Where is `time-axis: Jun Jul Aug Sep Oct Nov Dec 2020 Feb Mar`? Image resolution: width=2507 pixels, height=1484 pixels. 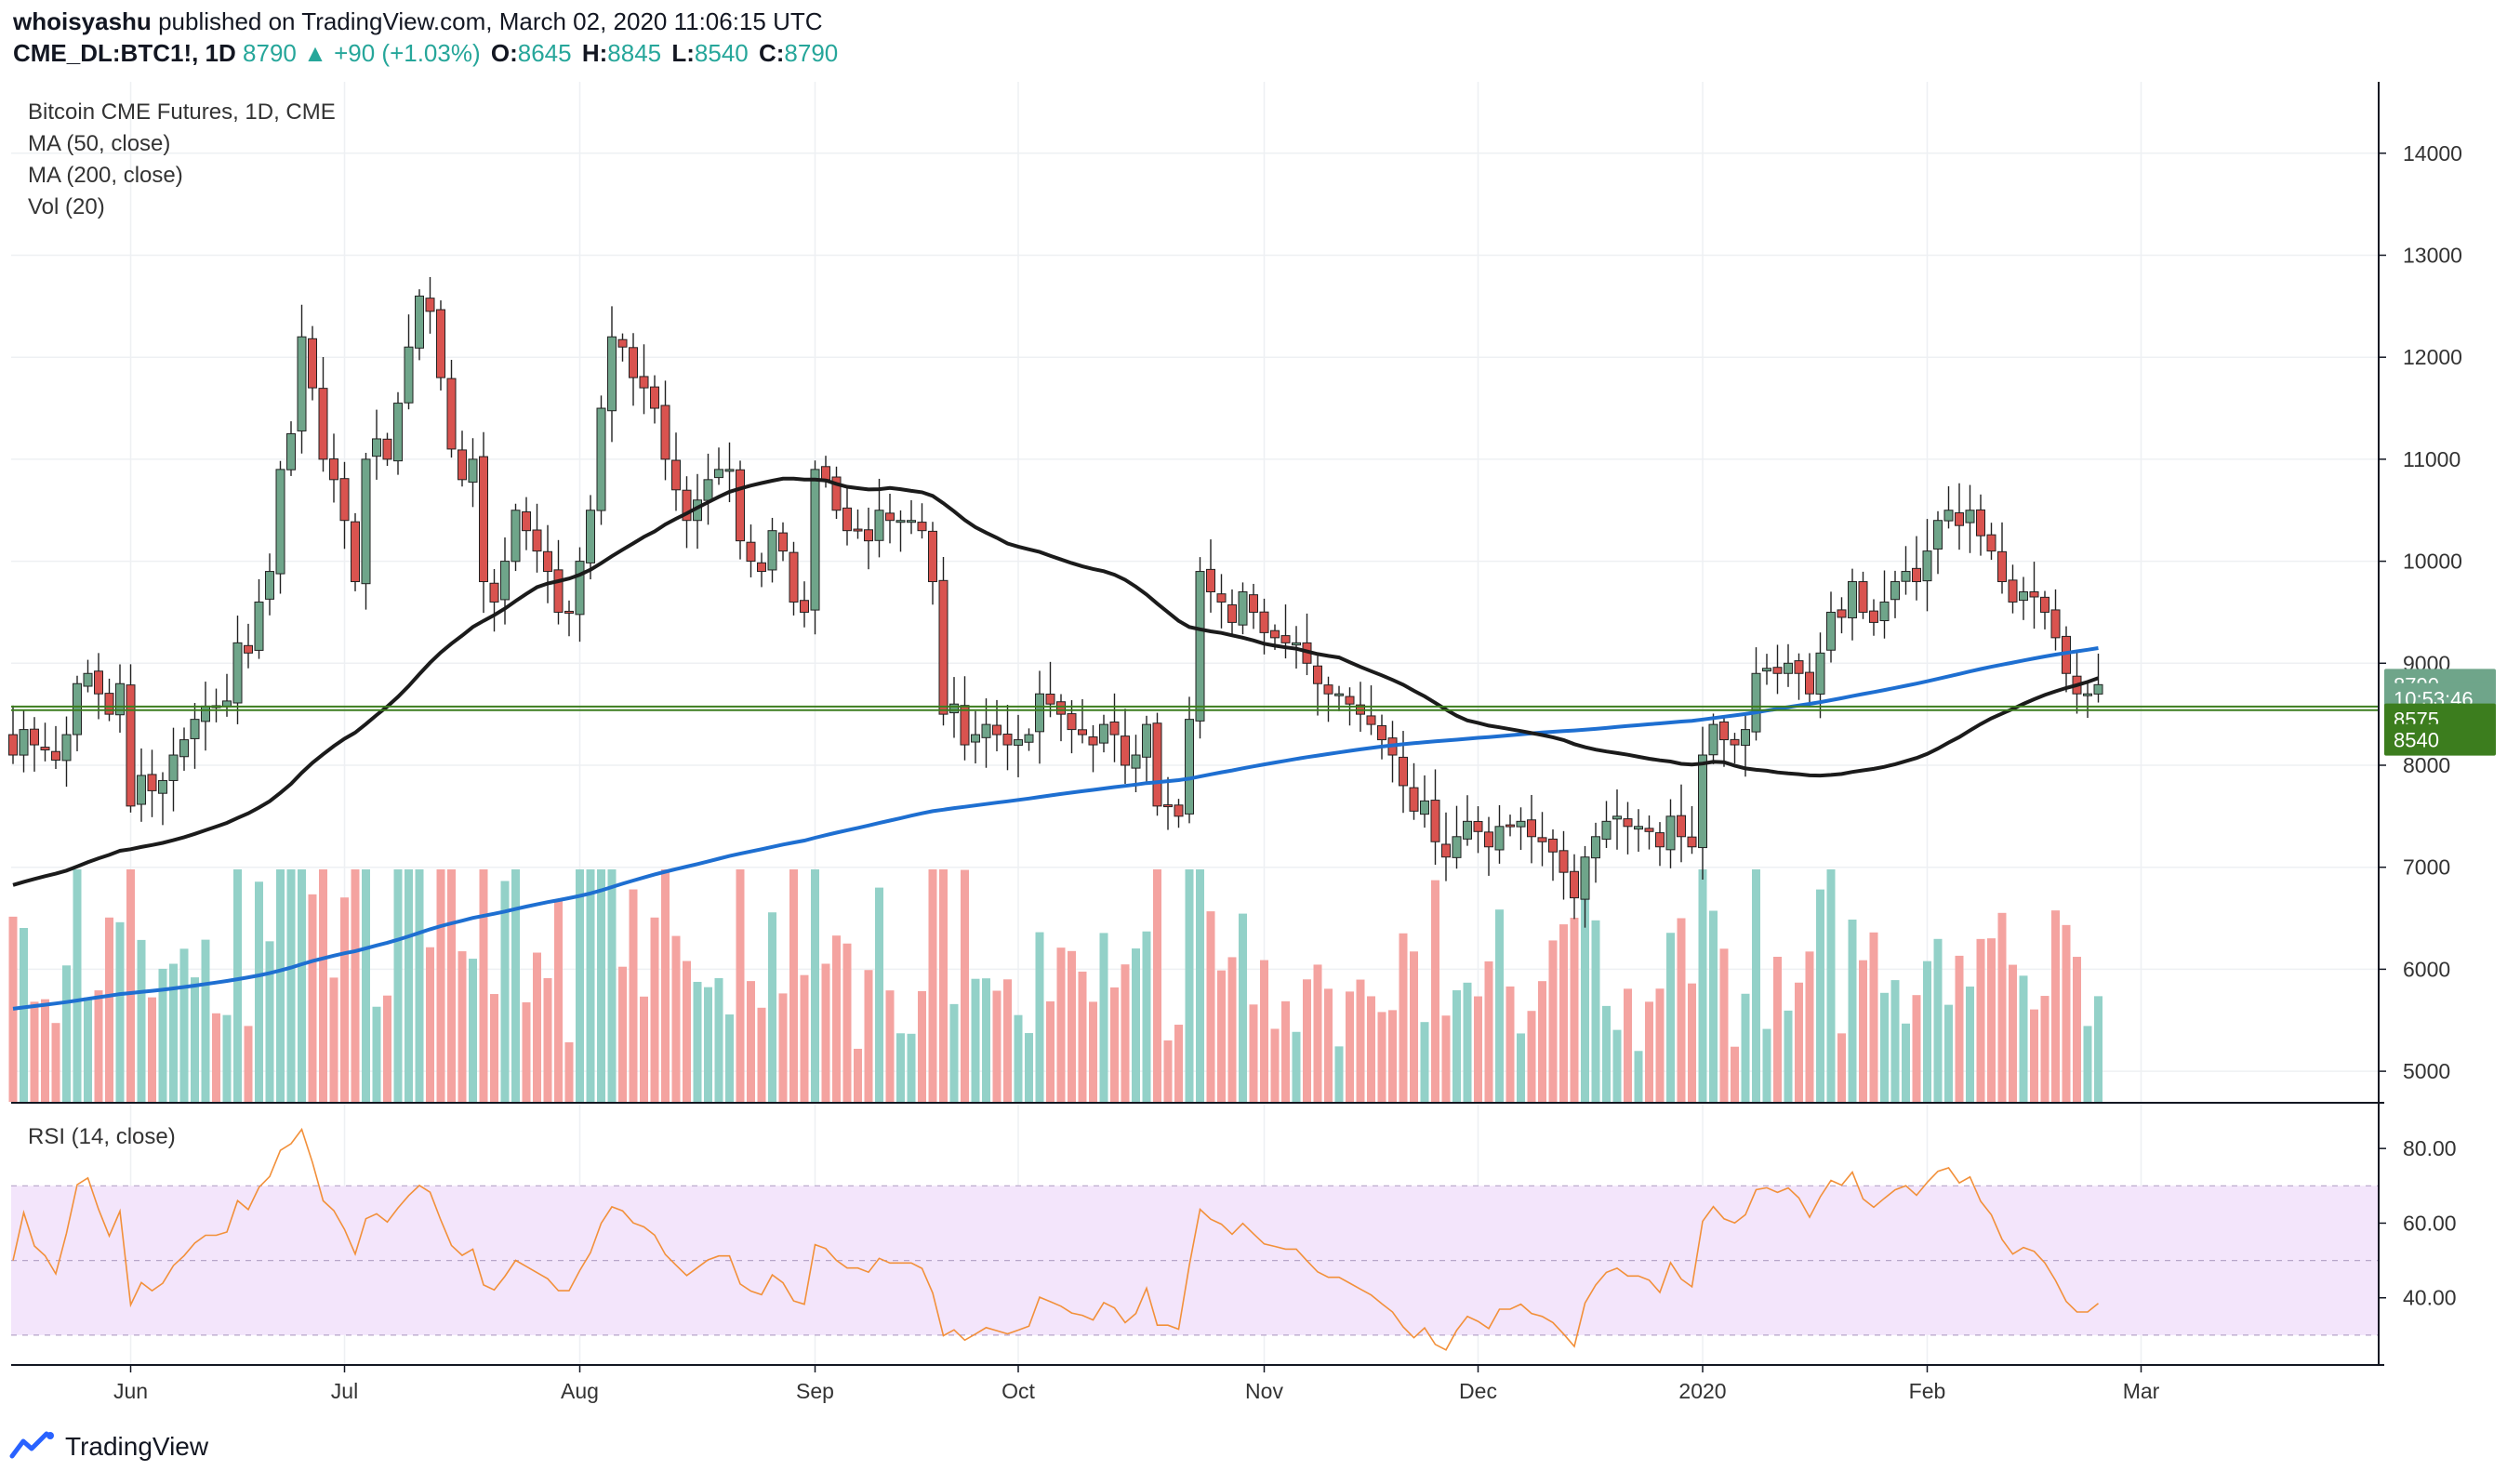
time-axis: Jun Jul Aug Sep Oct Nov Dec 2020 Feb Mar is located at coordinates (1136, 1384).